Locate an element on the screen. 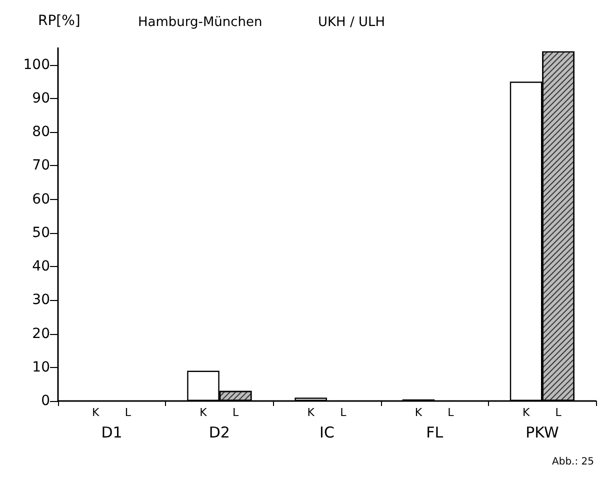  y-tick-label: 100 is located at coordinates (36, 64).